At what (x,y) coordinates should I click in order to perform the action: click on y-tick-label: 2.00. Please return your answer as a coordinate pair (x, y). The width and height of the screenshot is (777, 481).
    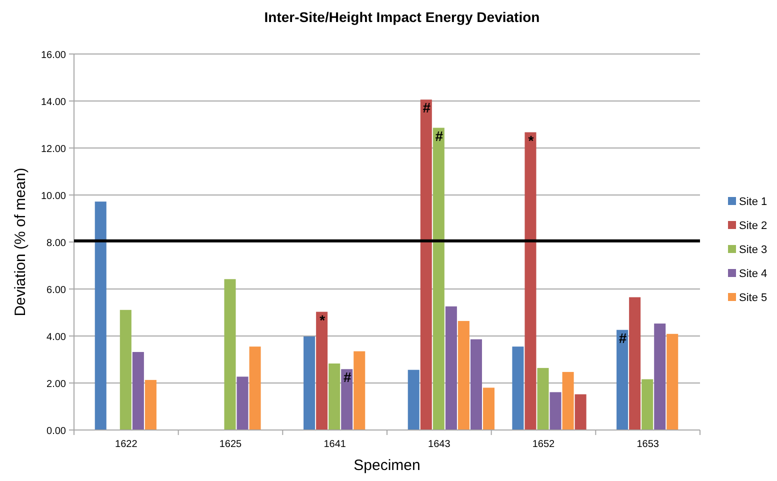
    Looking at the image, I should click on (56, 384).